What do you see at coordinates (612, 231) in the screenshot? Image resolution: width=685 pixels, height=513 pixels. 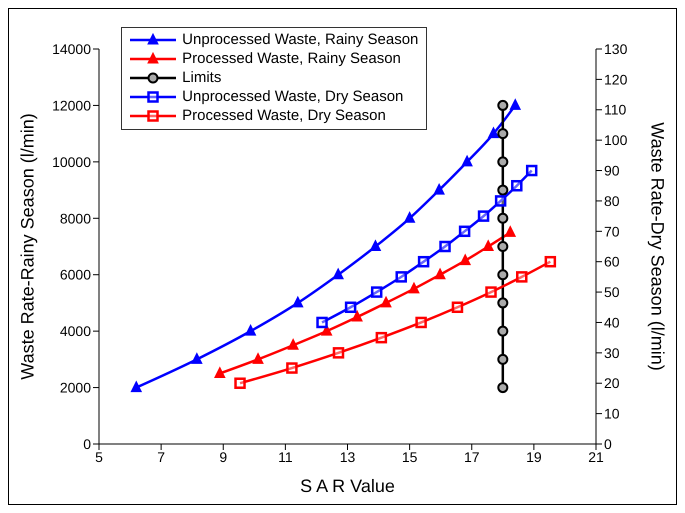 I see `y2-tick-label: 70` at bounding box center [612, 231].